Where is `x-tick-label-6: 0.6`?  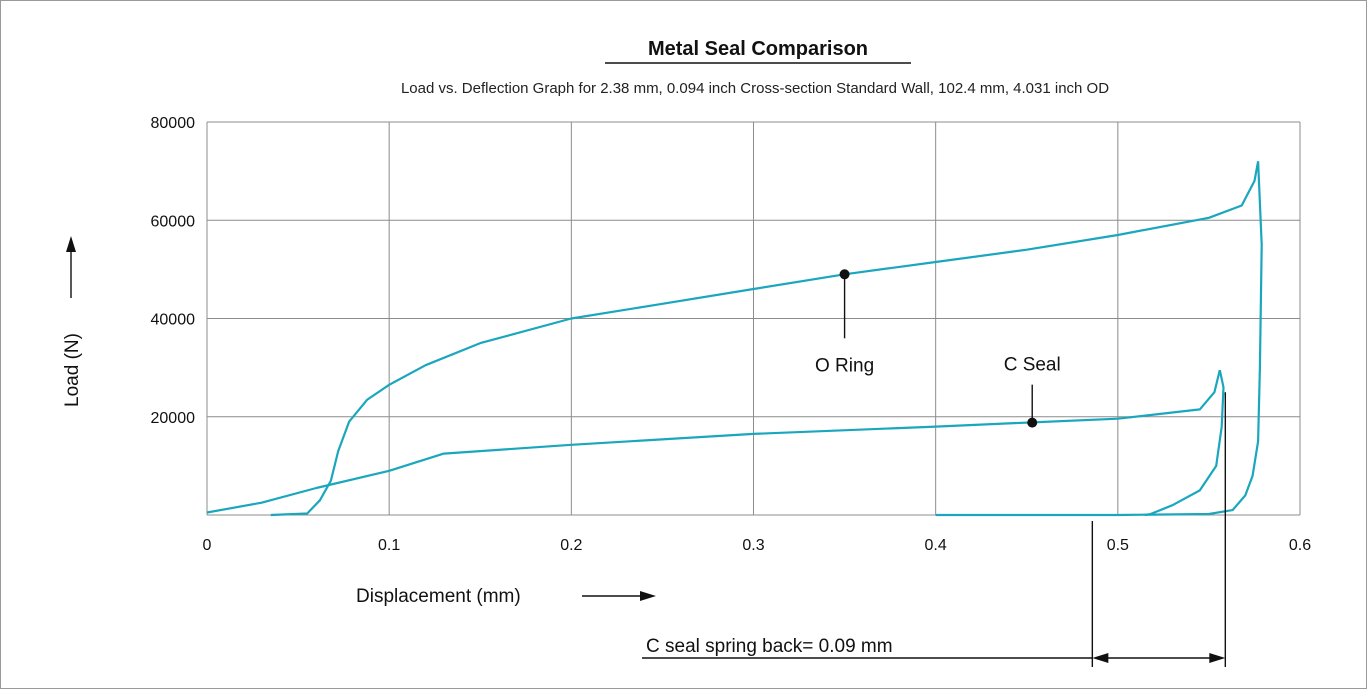
x-tick-label-6: 0.6 is located at coordinates (1300, 545).